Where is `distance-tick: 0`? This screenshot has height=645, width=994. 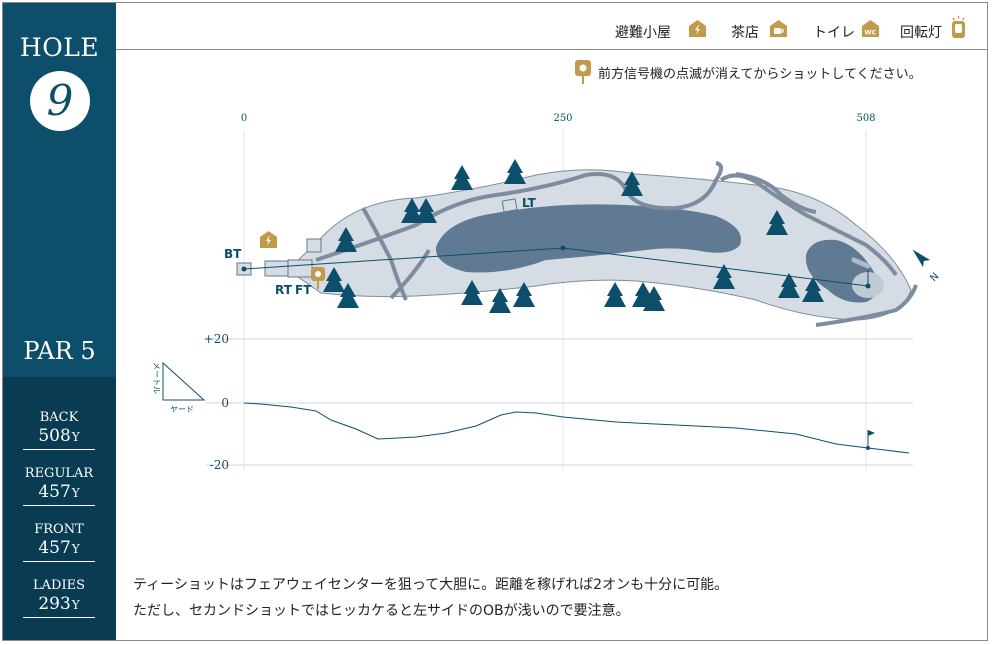
distance-tick: 0 is located at coordinates (244, 118).